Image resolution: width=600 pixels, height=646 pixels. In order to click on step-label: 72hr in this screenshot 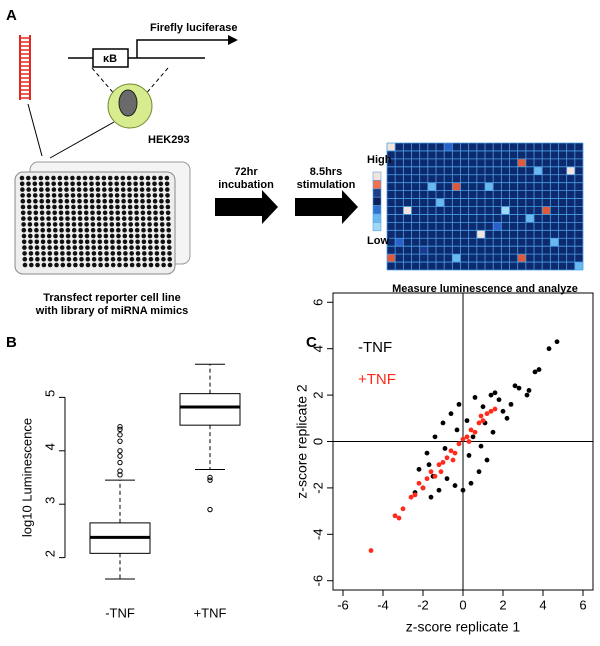, I will do `click(246, 172)`.